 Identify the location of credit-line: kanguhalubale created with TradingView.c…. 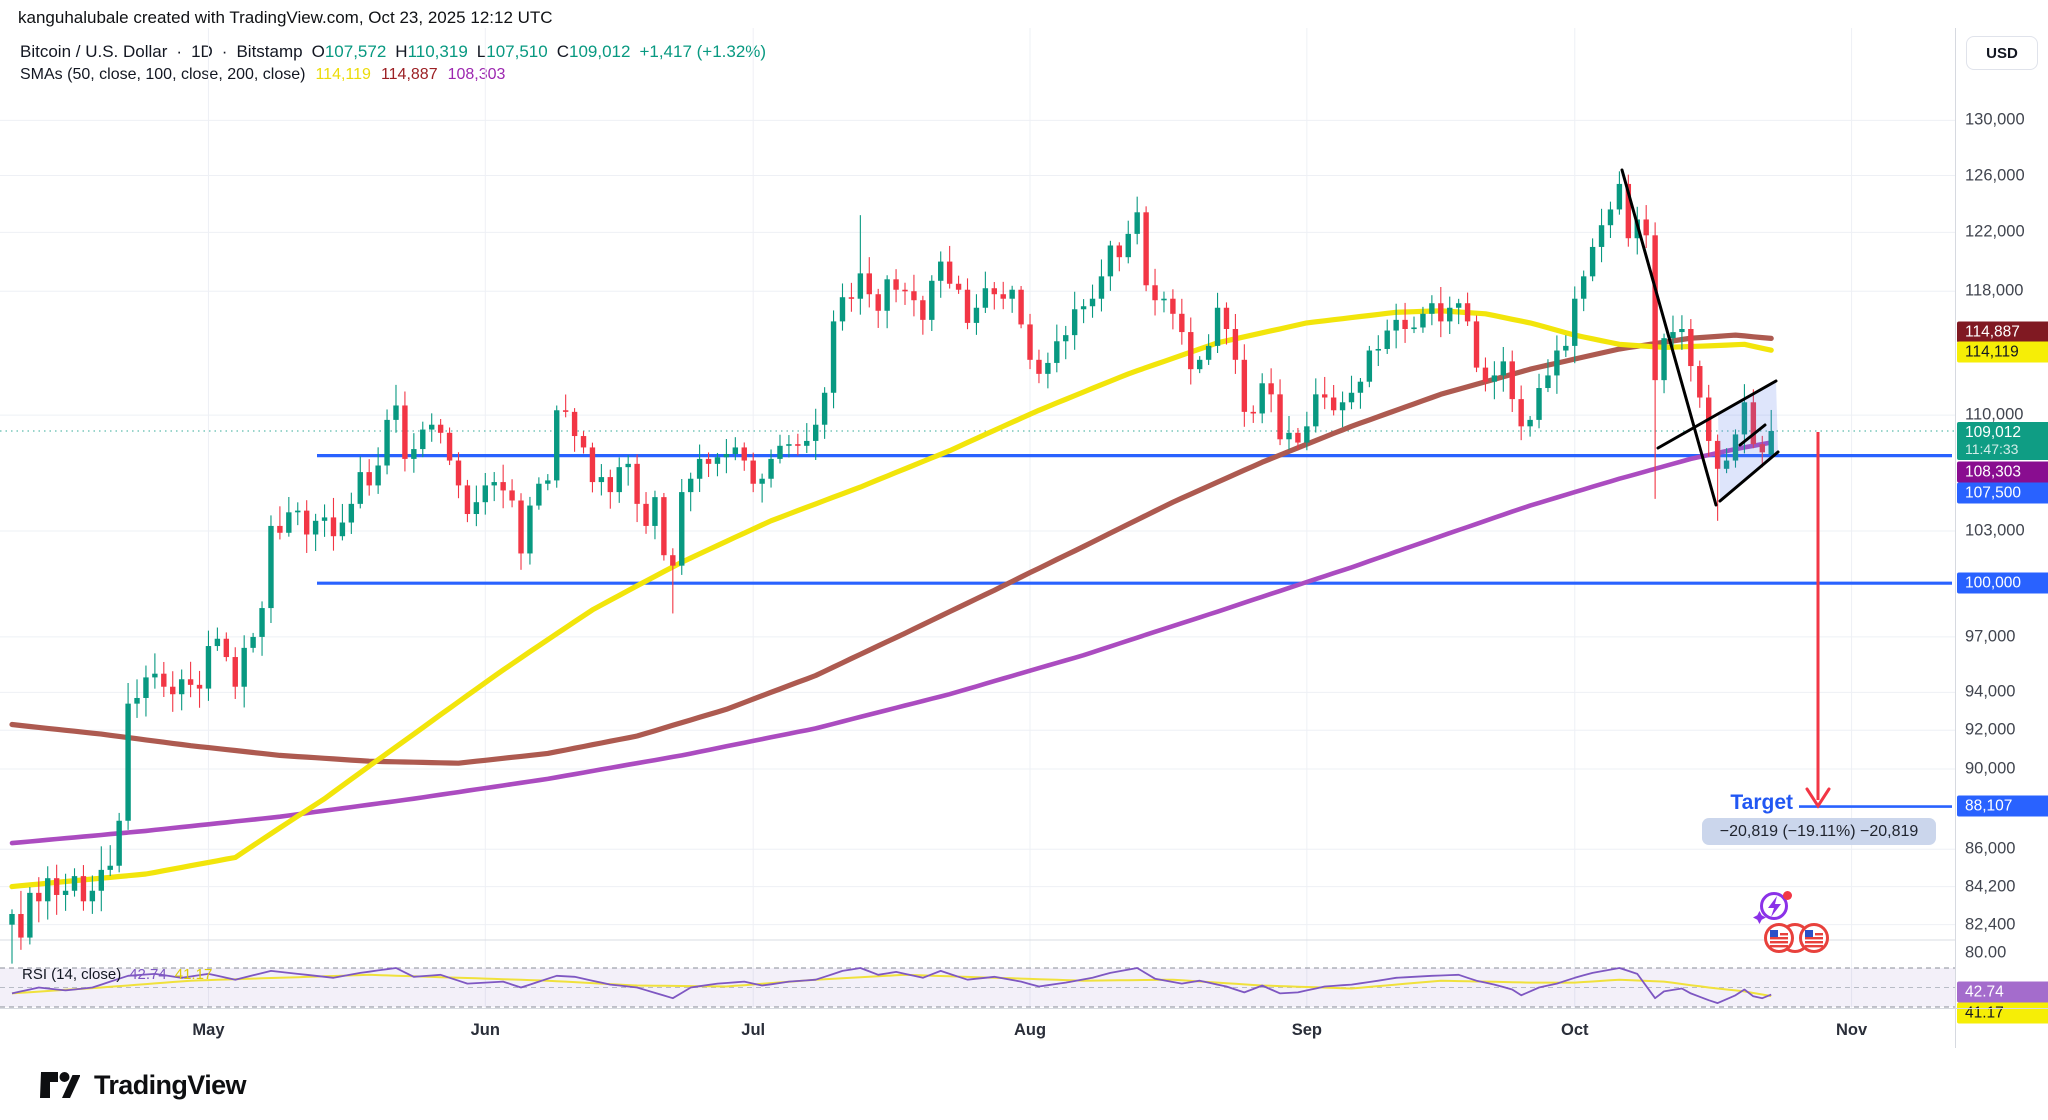
(285, 17).